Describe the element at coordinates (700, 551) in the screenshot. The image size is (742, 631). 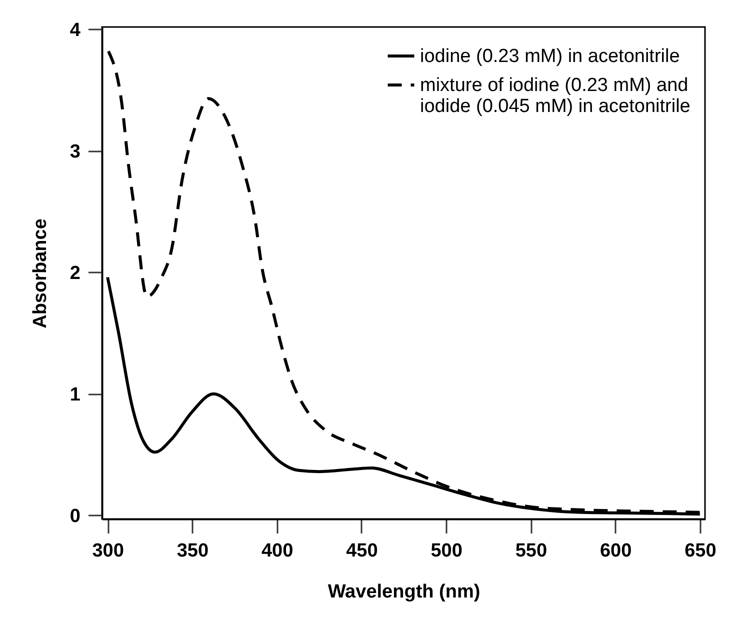
I see `x-tick-label: 650` at that location.